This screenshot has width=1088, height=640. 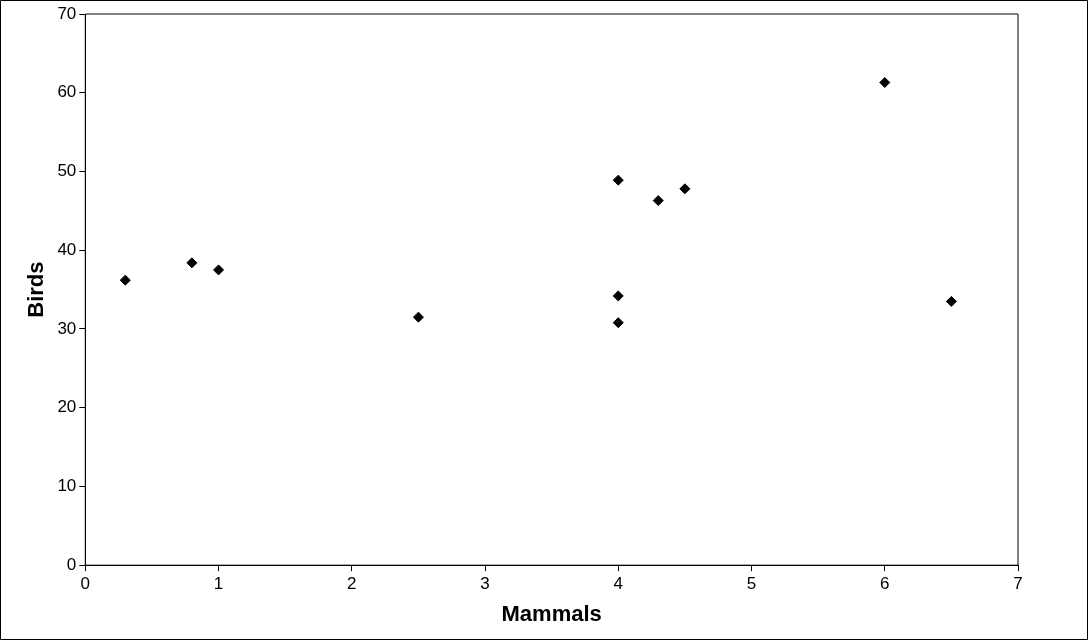 What do you see at coordinates (36, 289) in the screenshot?
I see `y-axis-title: Birds` at bounding box center [36, 289].